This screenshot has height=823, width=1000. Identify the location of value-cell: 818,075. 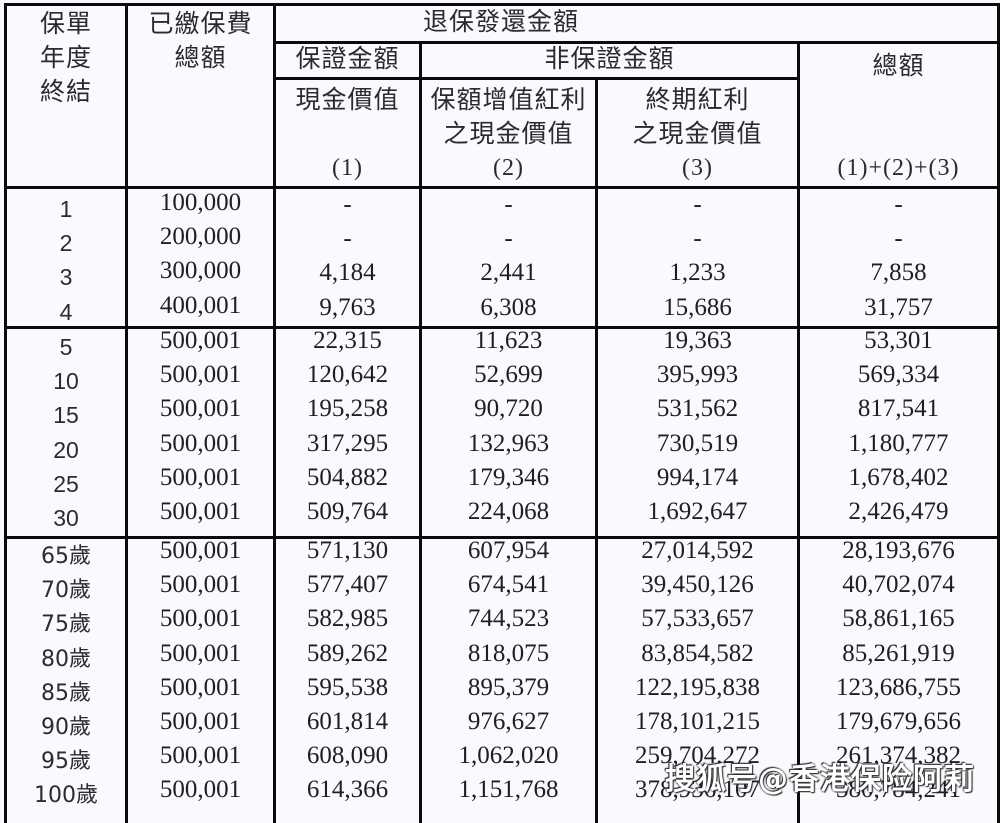
(508, 653).